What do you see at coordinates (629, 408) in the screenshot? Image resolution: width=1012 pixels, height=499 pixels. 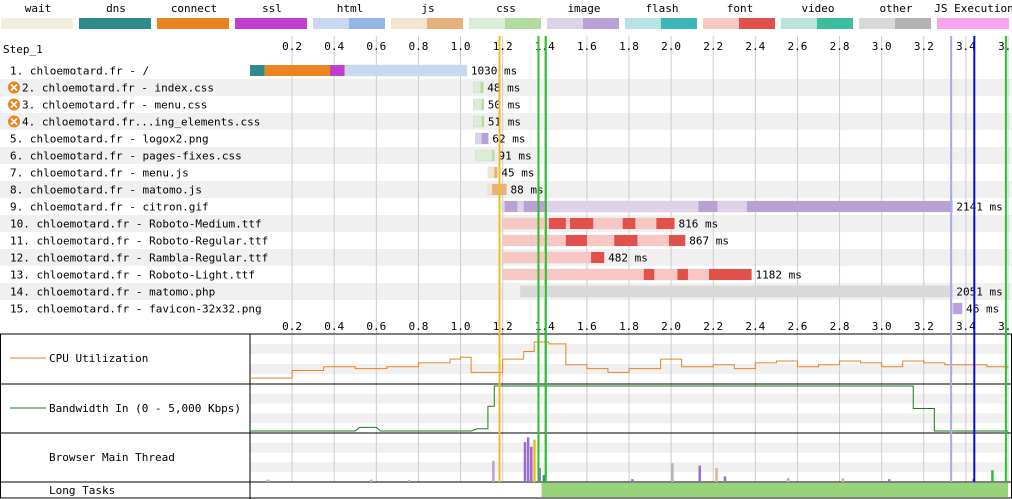 I see `bandwidth-line` at bounding box center [629, 408].